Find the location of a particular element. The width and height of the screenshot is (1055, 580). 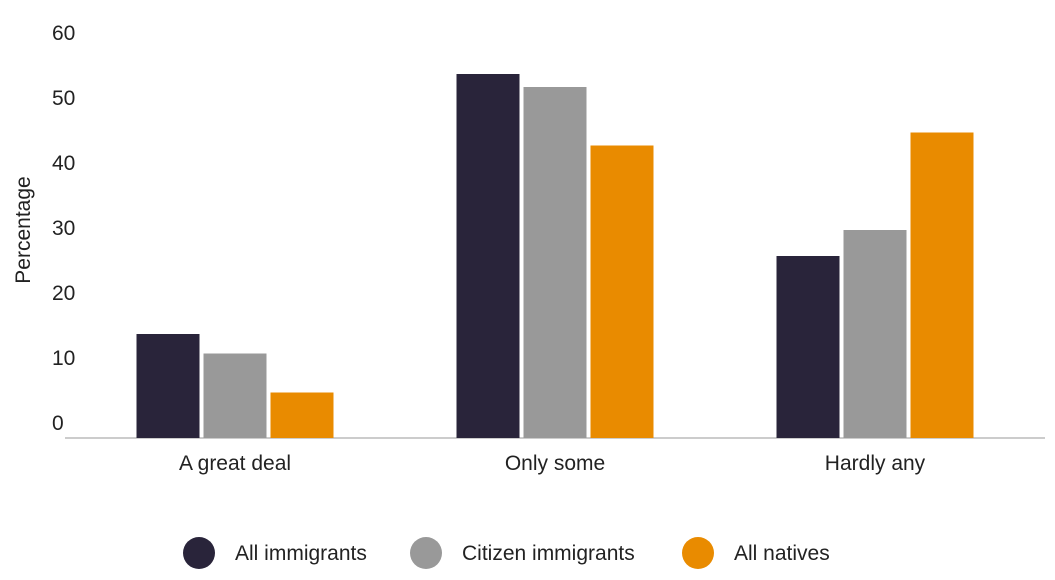

legend-label: All immigrants is located at coordinates (301, 553).